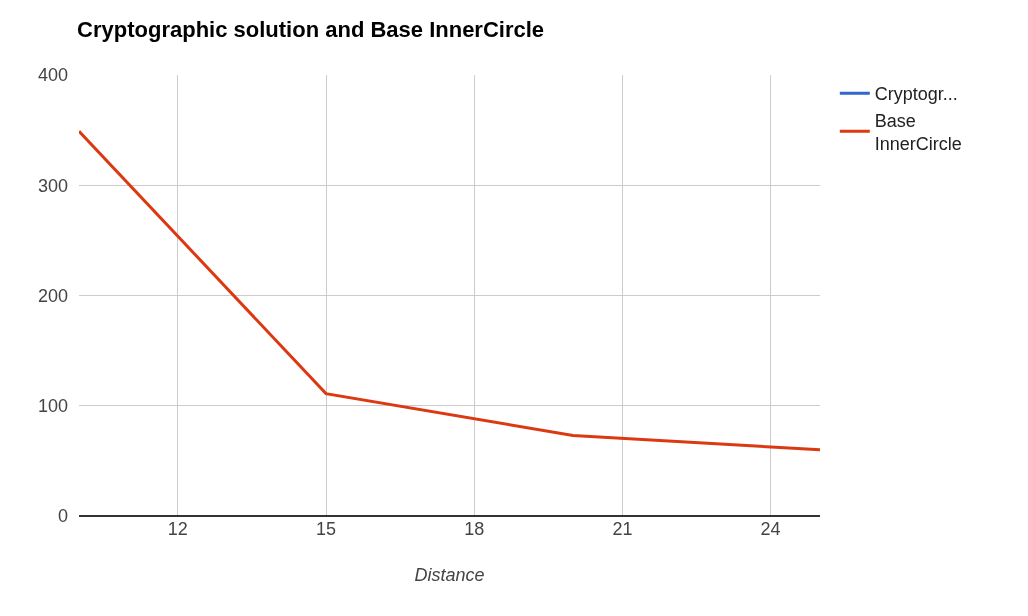 The height and width of the screenshot is (616, 1028). Describe the element at coordinates (474, 529) in the screenshot. I see `x-tick-label: 18` at that location.